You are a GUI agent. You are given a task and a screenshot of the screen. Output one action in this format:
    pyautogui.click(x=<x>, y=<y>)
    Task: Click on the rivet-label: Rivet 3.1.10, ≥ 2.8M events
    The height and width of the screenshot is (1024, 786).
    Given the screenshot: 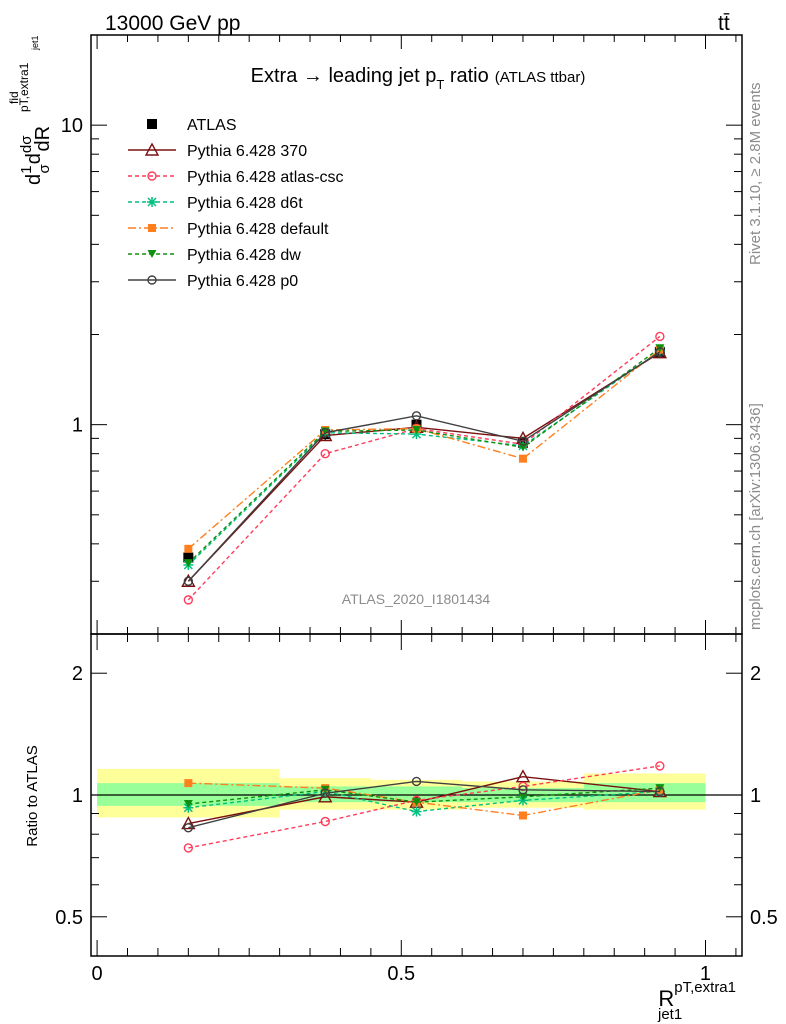 What is the action you would take?
    pyautogui.click(x=755, y=174)
    